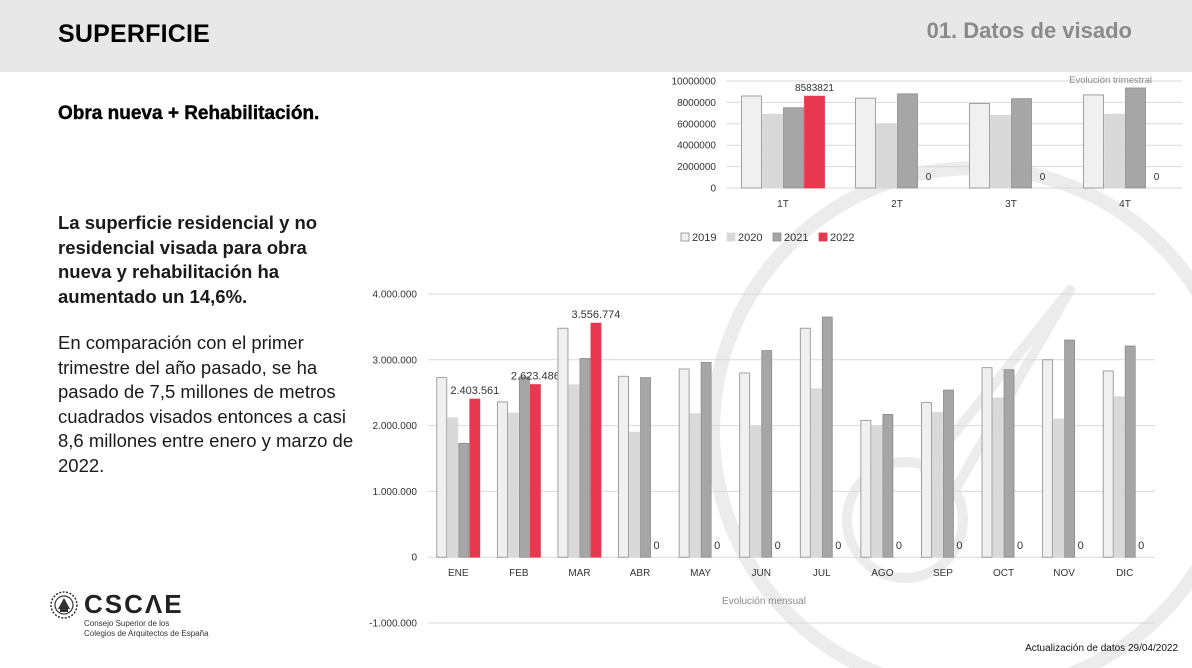 Image resolution: width=1192 pixels, height=668 pixels. Describe the element at coordinates (189, 113) in the screenshot. I see `subtitle: Obra nueva + Rehabilitación.` at that location.